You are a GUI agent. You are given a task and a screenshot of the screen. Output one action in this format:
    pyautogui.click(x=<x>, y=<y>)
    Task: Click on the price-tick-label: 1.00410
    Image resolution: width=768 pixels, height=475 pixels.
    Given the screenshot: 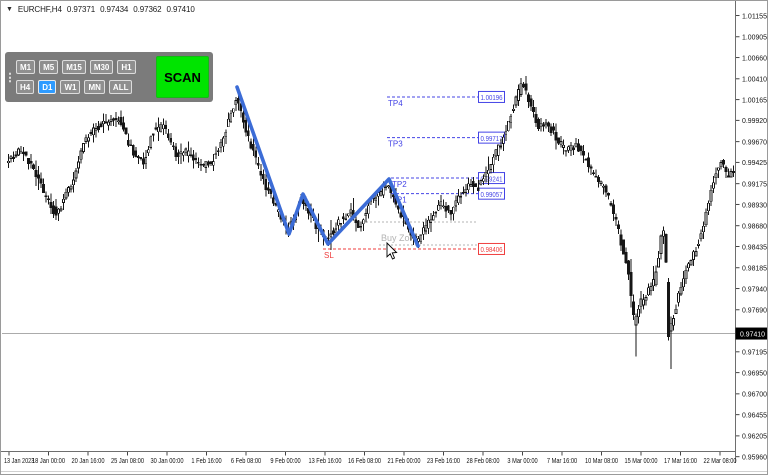 What is the action you would take?
    pyautogui.click(x=754, y=79)
    